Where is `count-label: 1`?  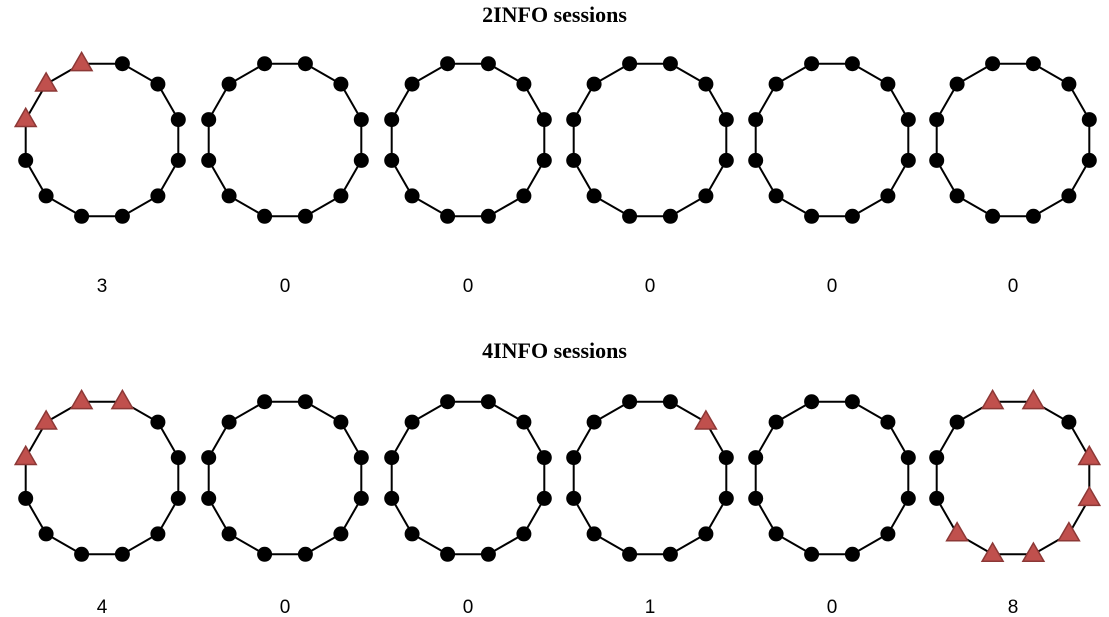 count-label: 1 is located at coordinates (650, 607).